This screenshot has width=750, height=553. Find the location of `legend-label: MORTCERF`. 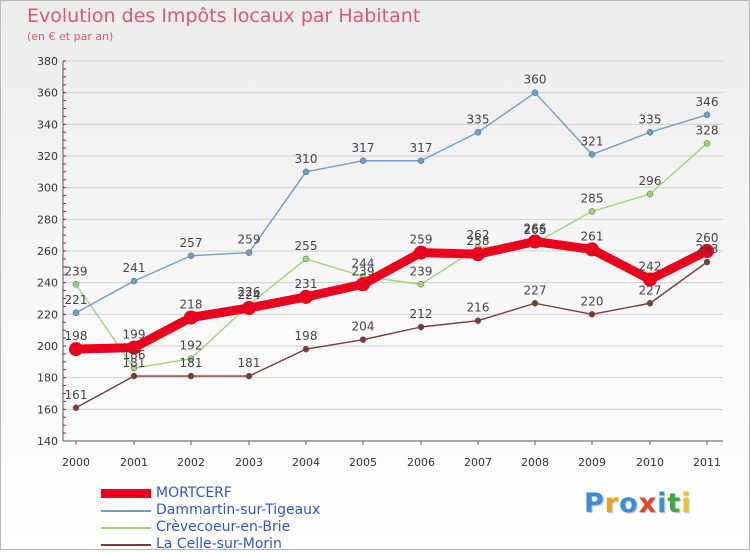

legend-label: MORTCERF is located at coordinates (194, 493).